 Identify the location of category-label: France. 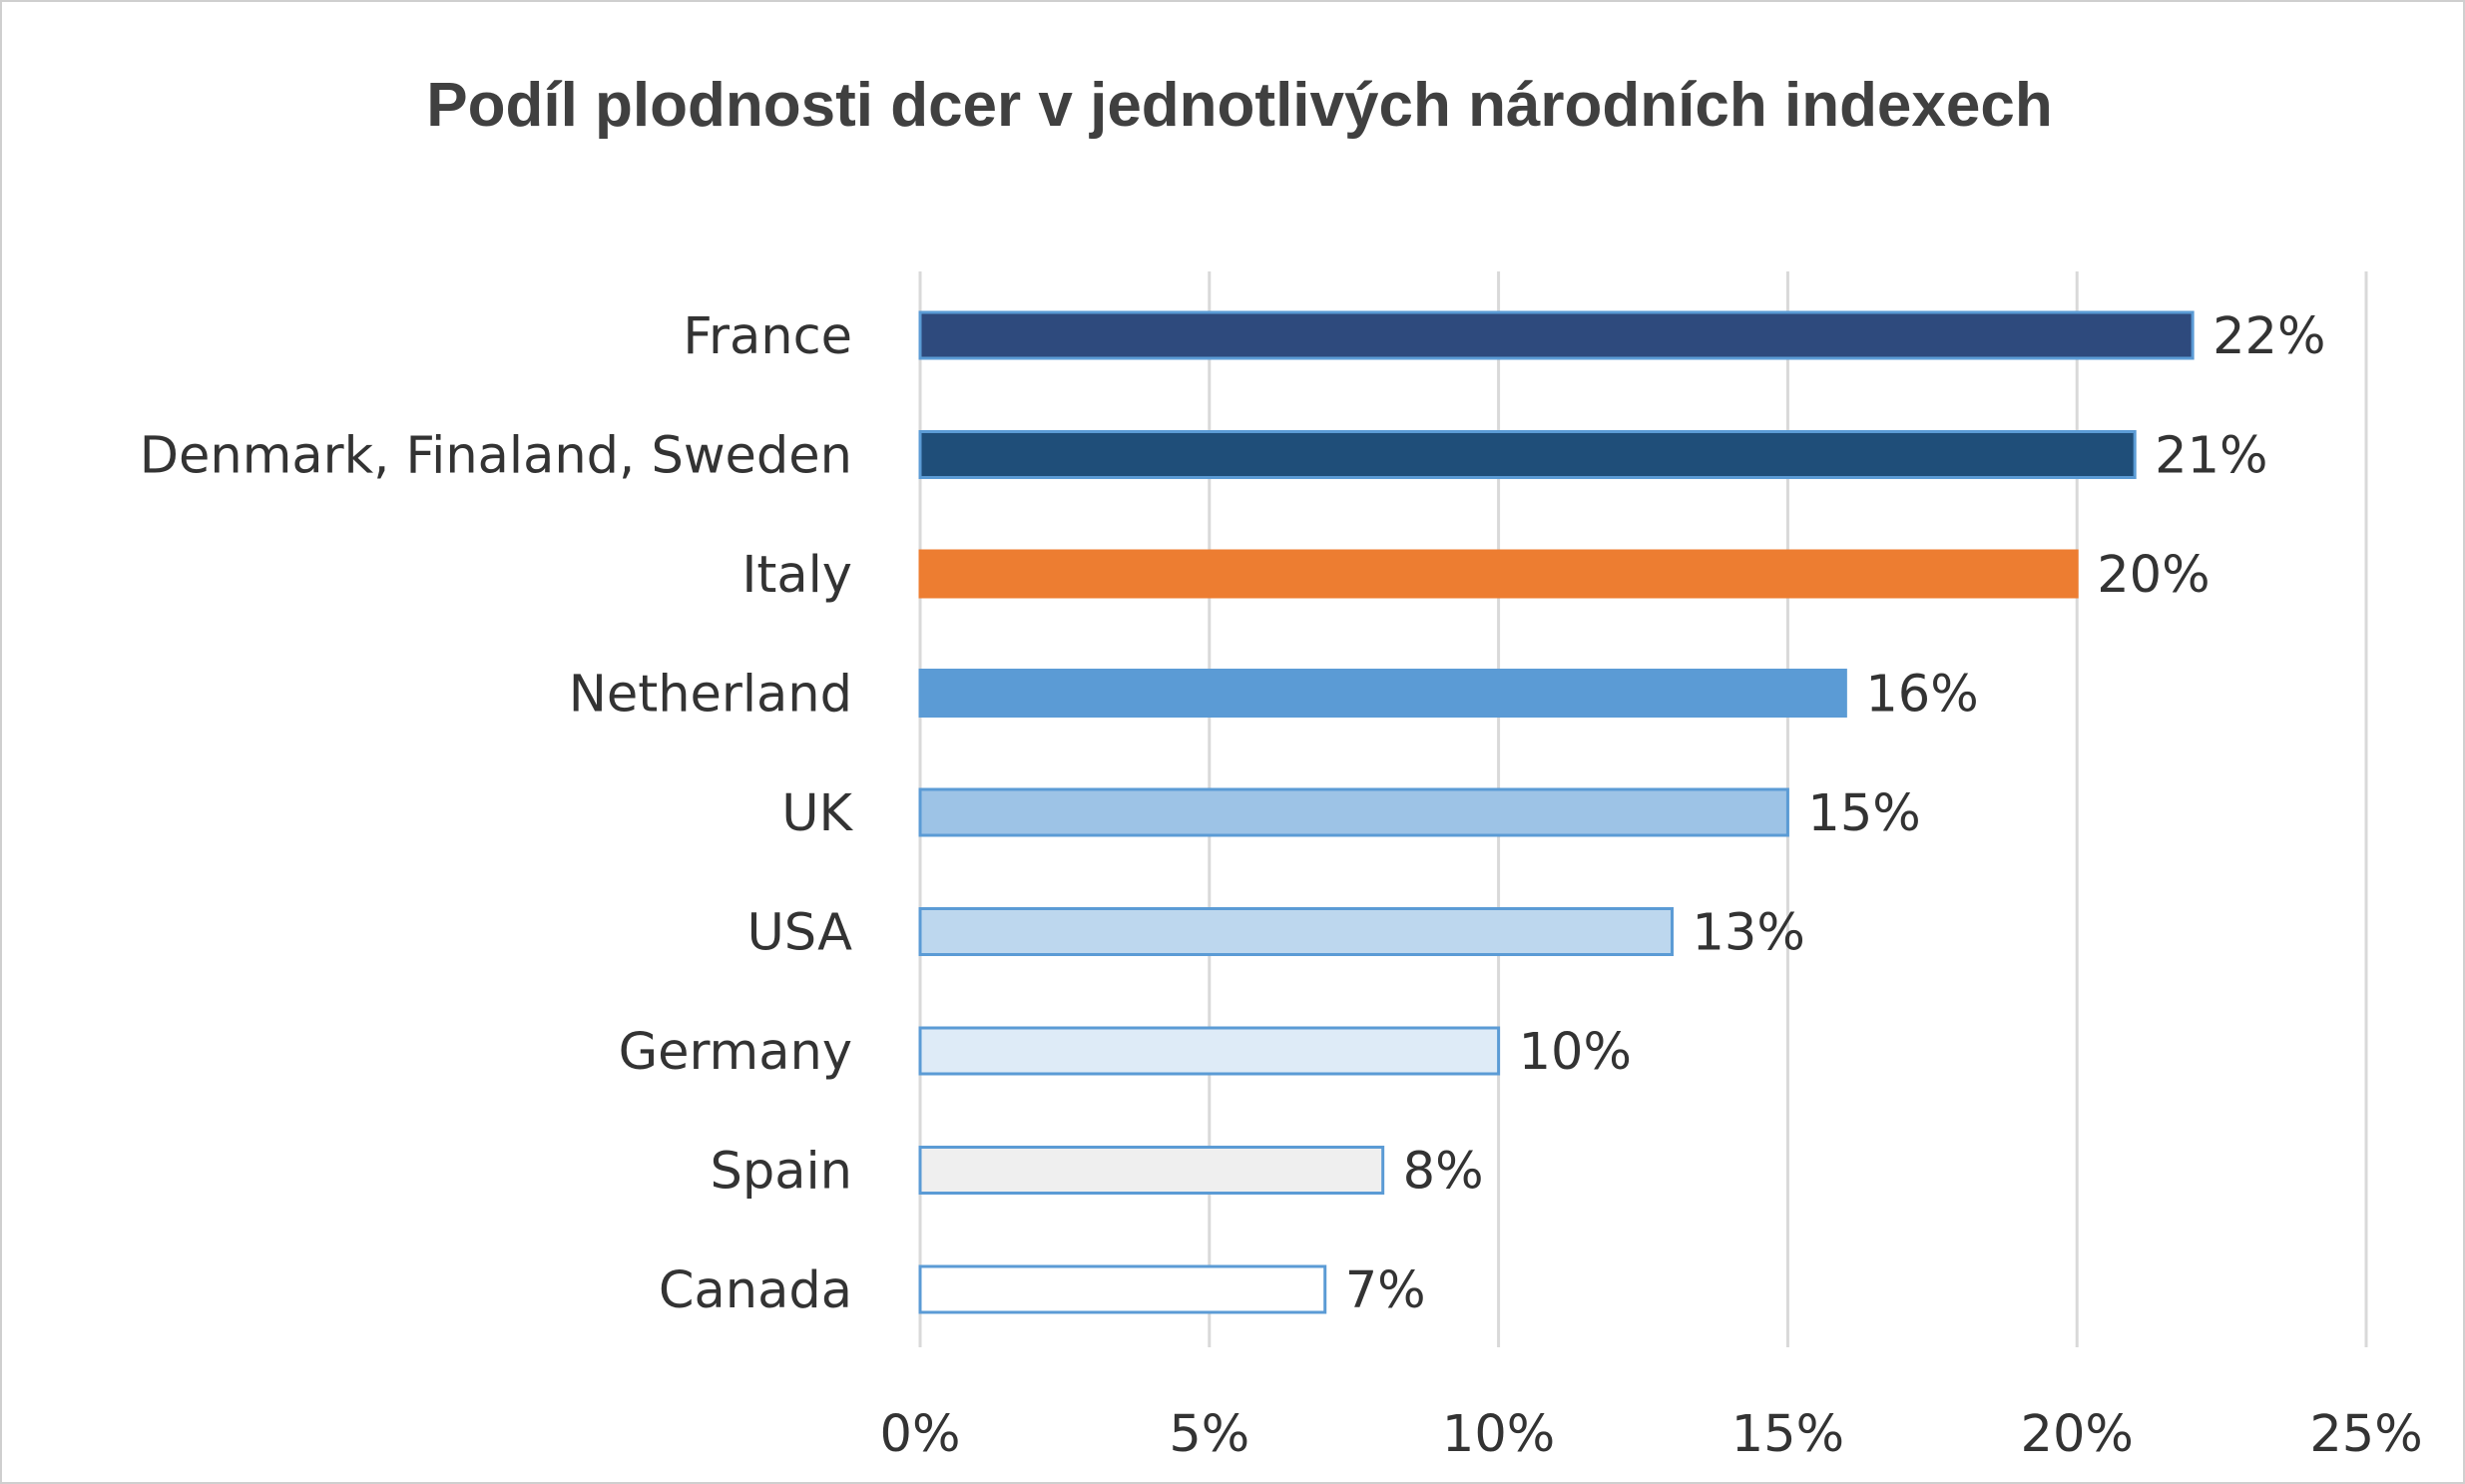
(768, 336).